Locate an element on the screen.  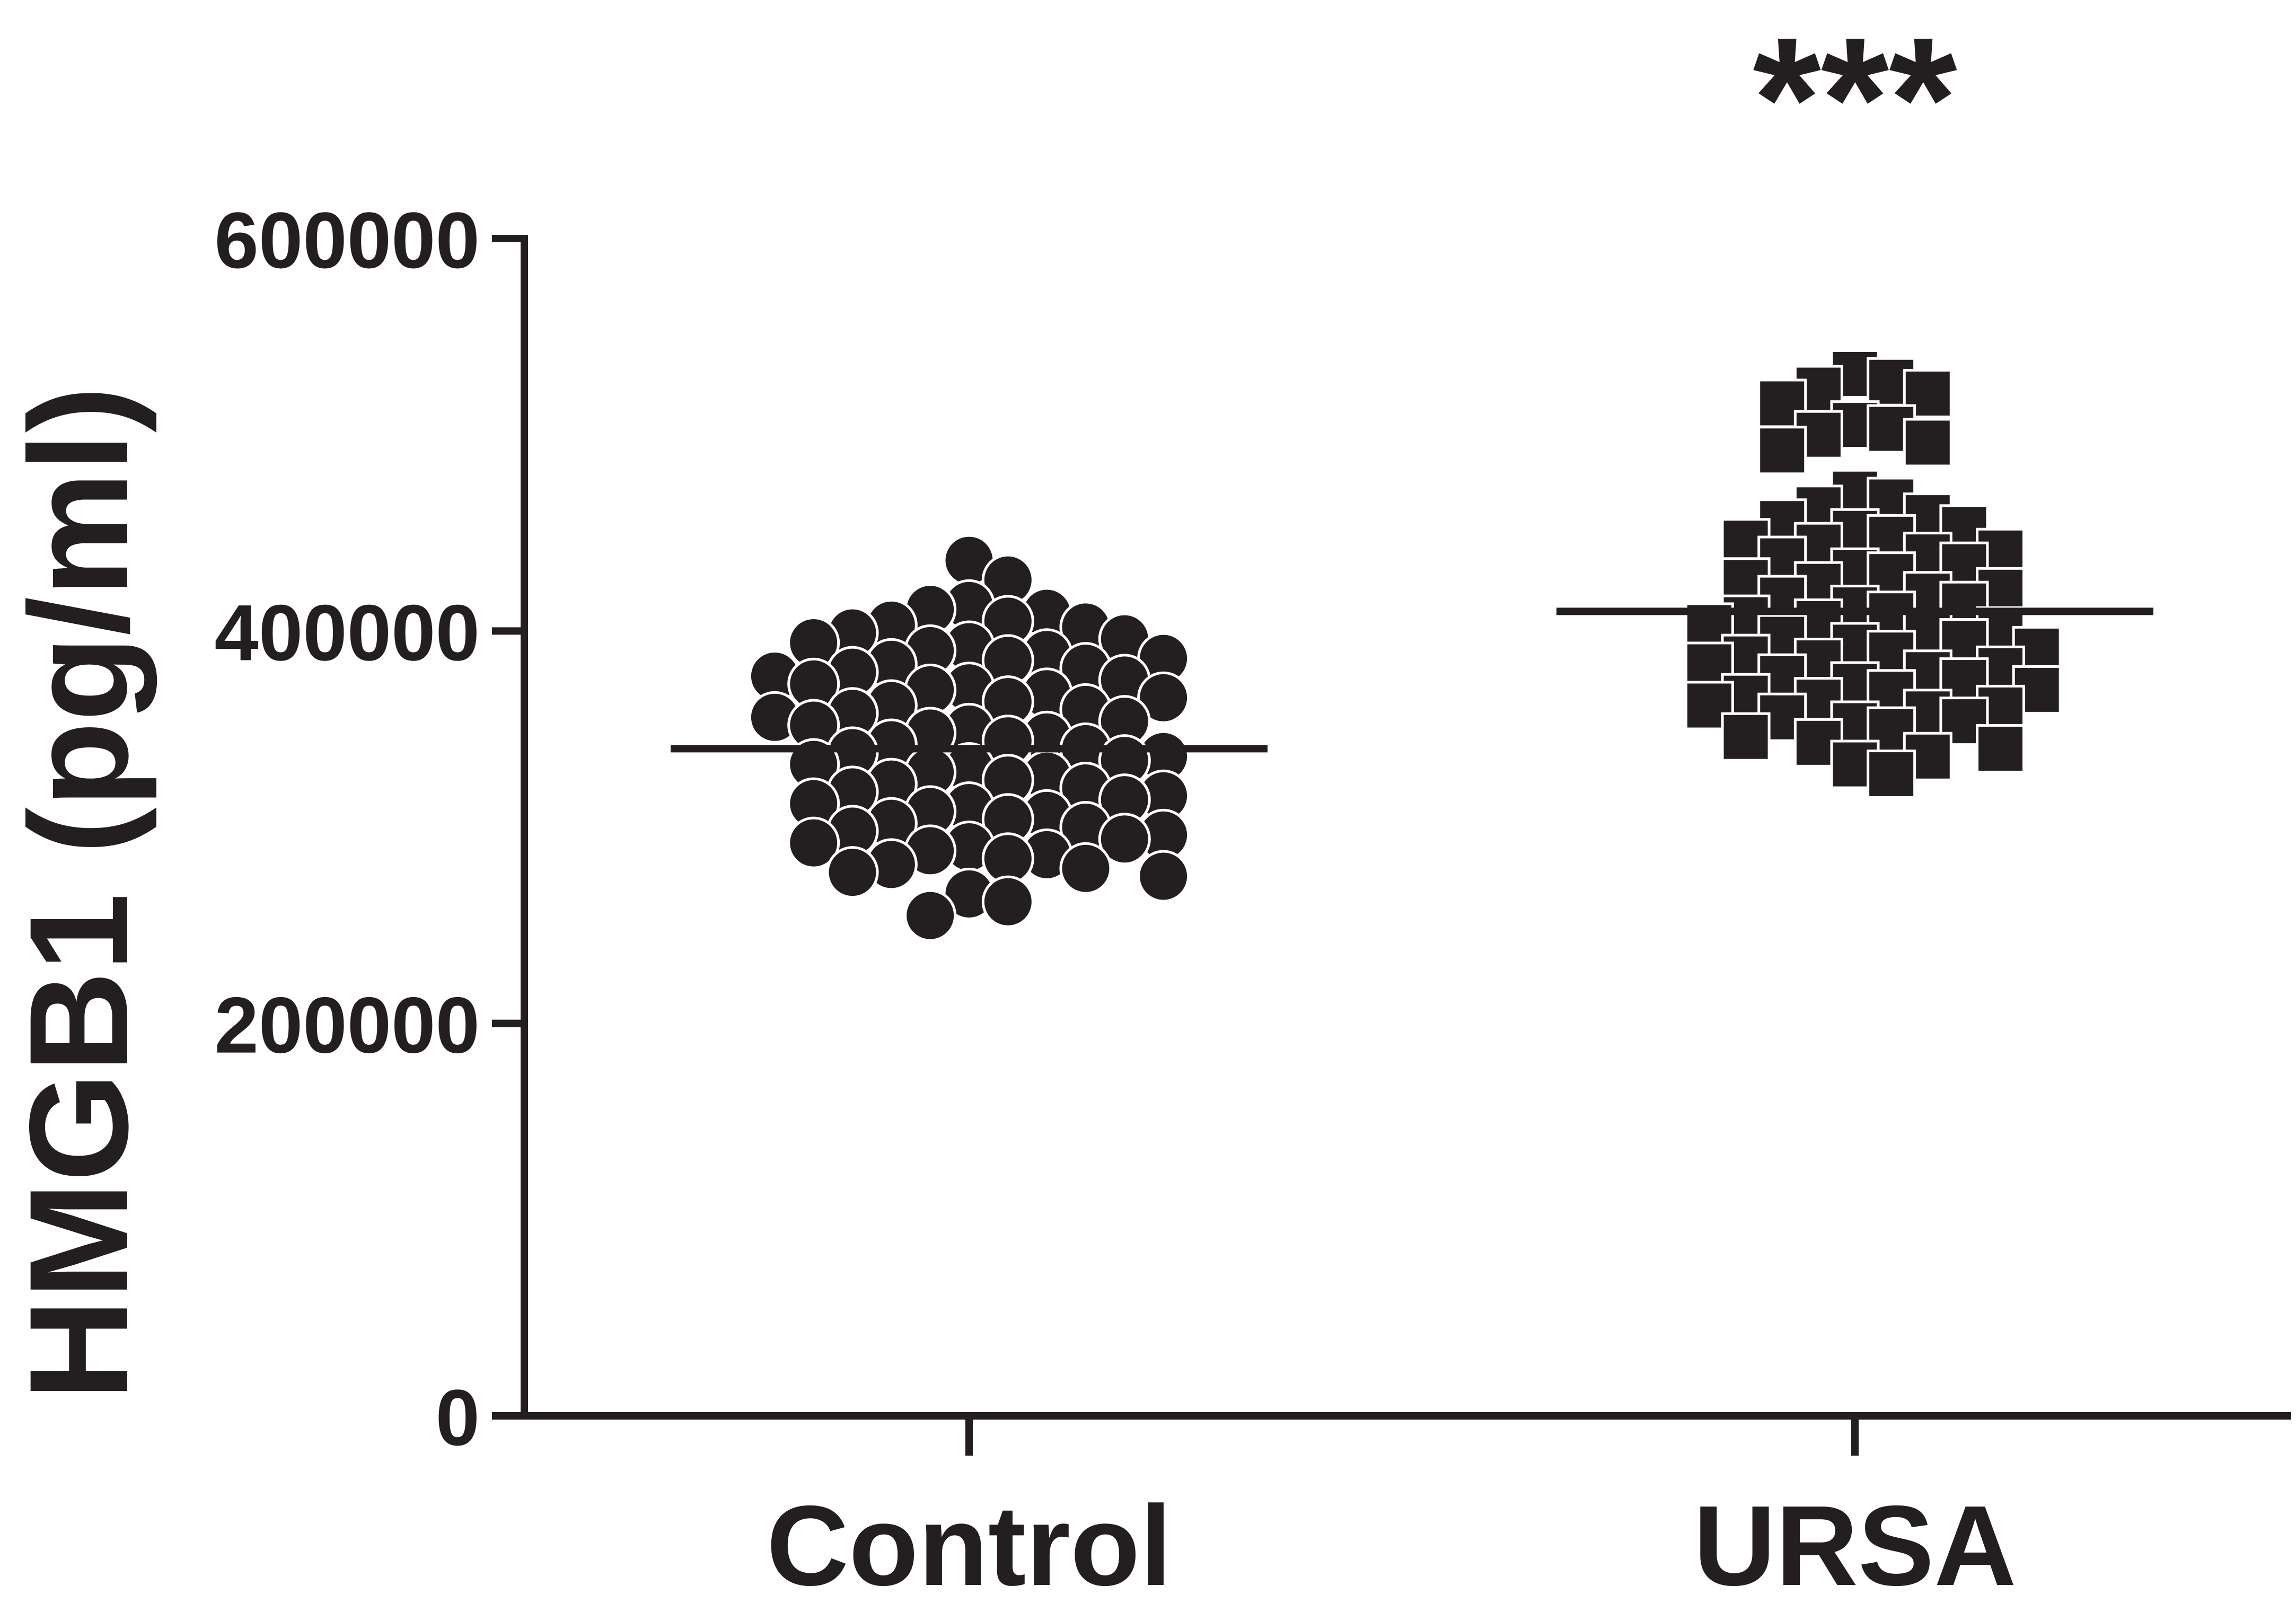
y-tick-label: 400000 is located at coordinates (347, 633).